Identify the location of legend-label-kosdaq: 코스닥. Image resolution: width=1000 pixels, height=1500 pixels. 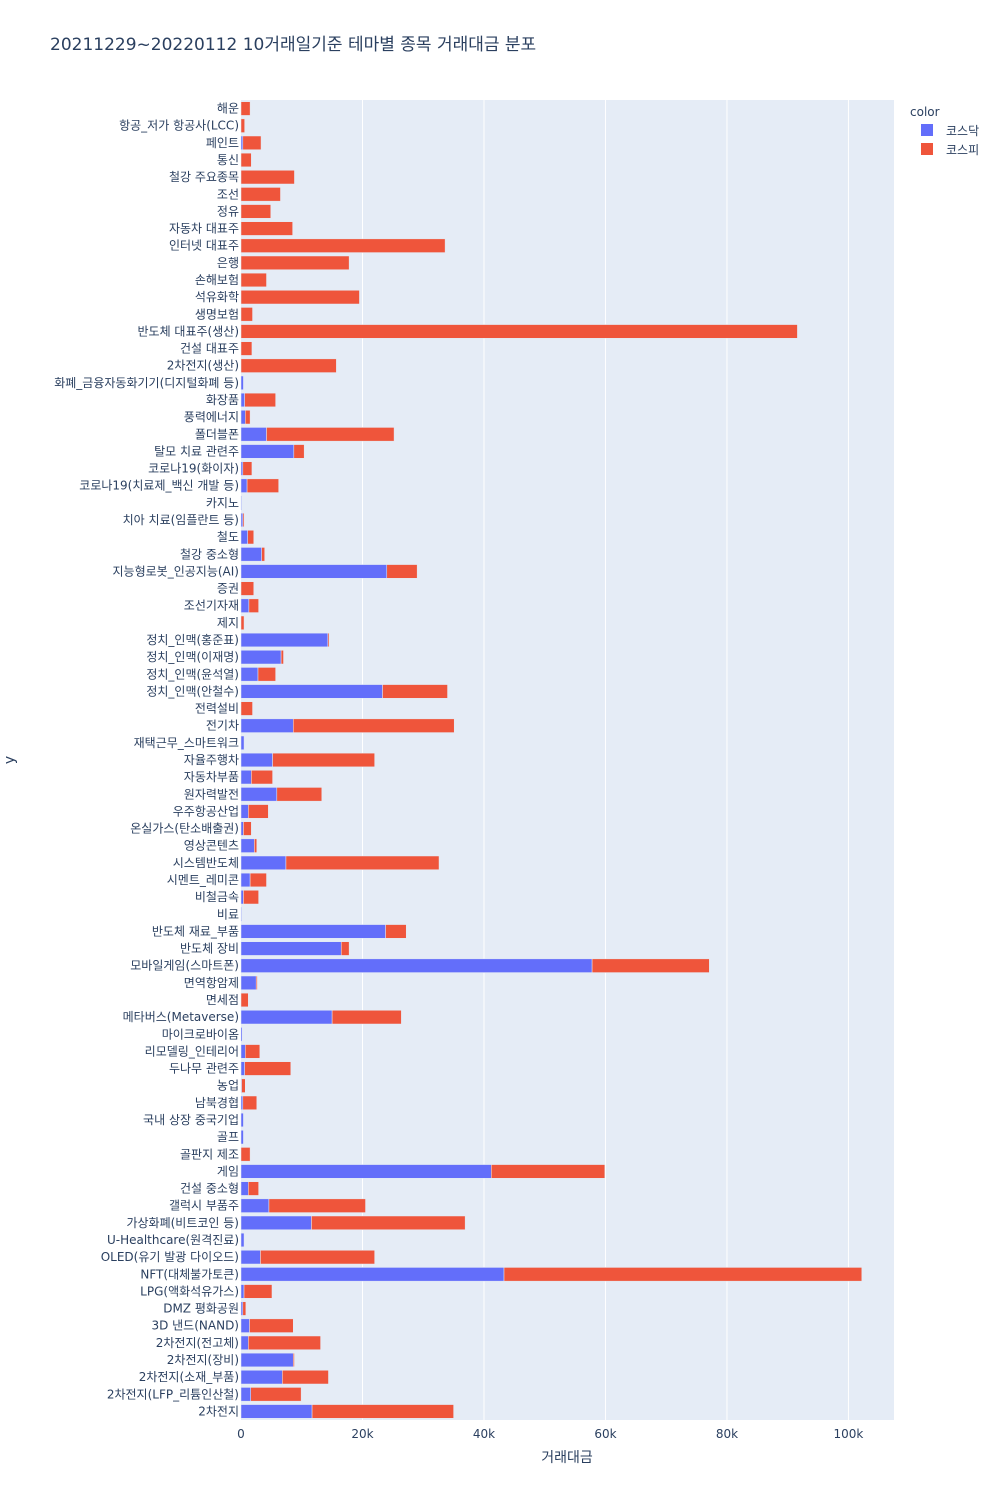
(962, 131).